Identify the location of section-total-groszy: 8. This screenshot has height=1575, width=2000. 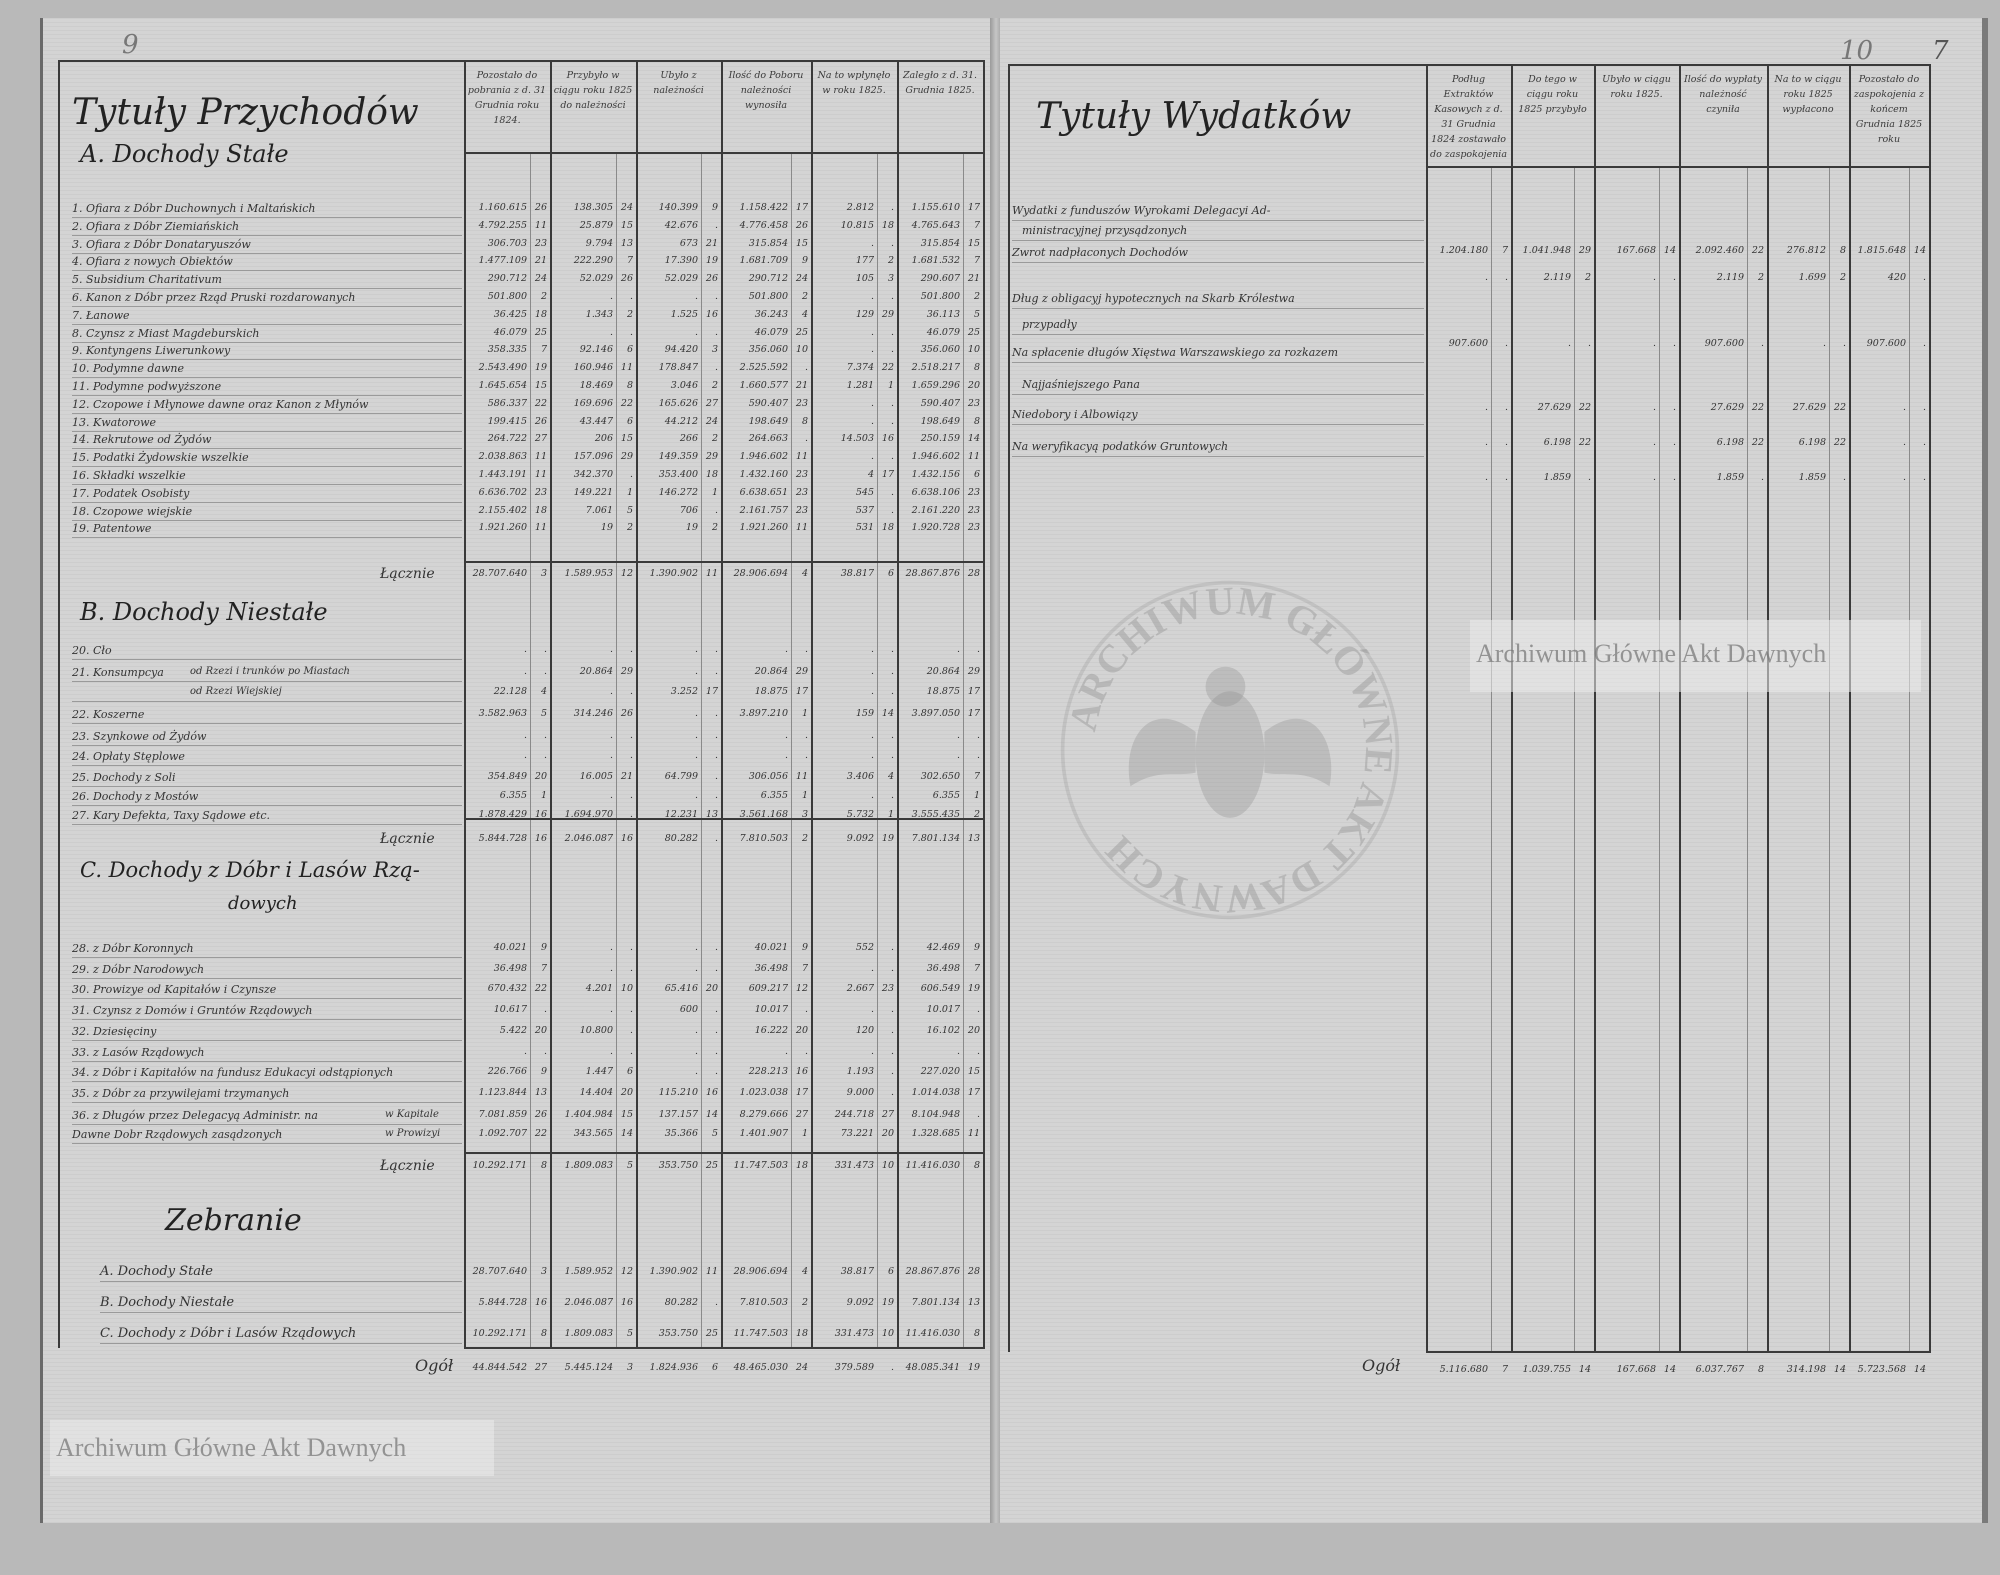
(543, 1165).